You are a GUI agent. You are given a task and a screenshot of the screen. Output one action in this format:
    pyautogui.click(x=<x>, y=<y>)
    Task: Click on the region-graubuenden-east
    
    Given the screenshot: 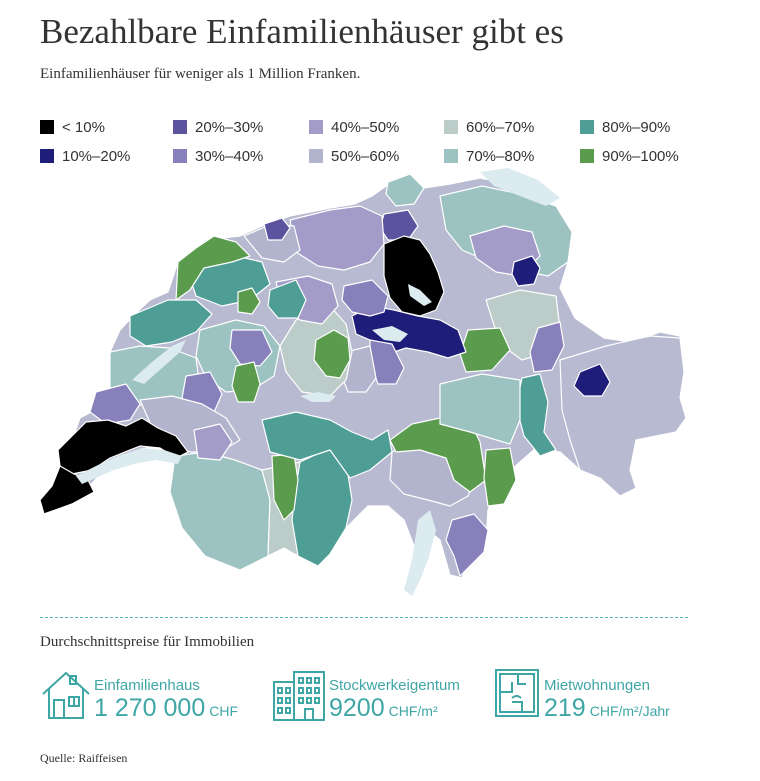 What is the action you would take?
    pyautogui.click(x=623, y=416)
    